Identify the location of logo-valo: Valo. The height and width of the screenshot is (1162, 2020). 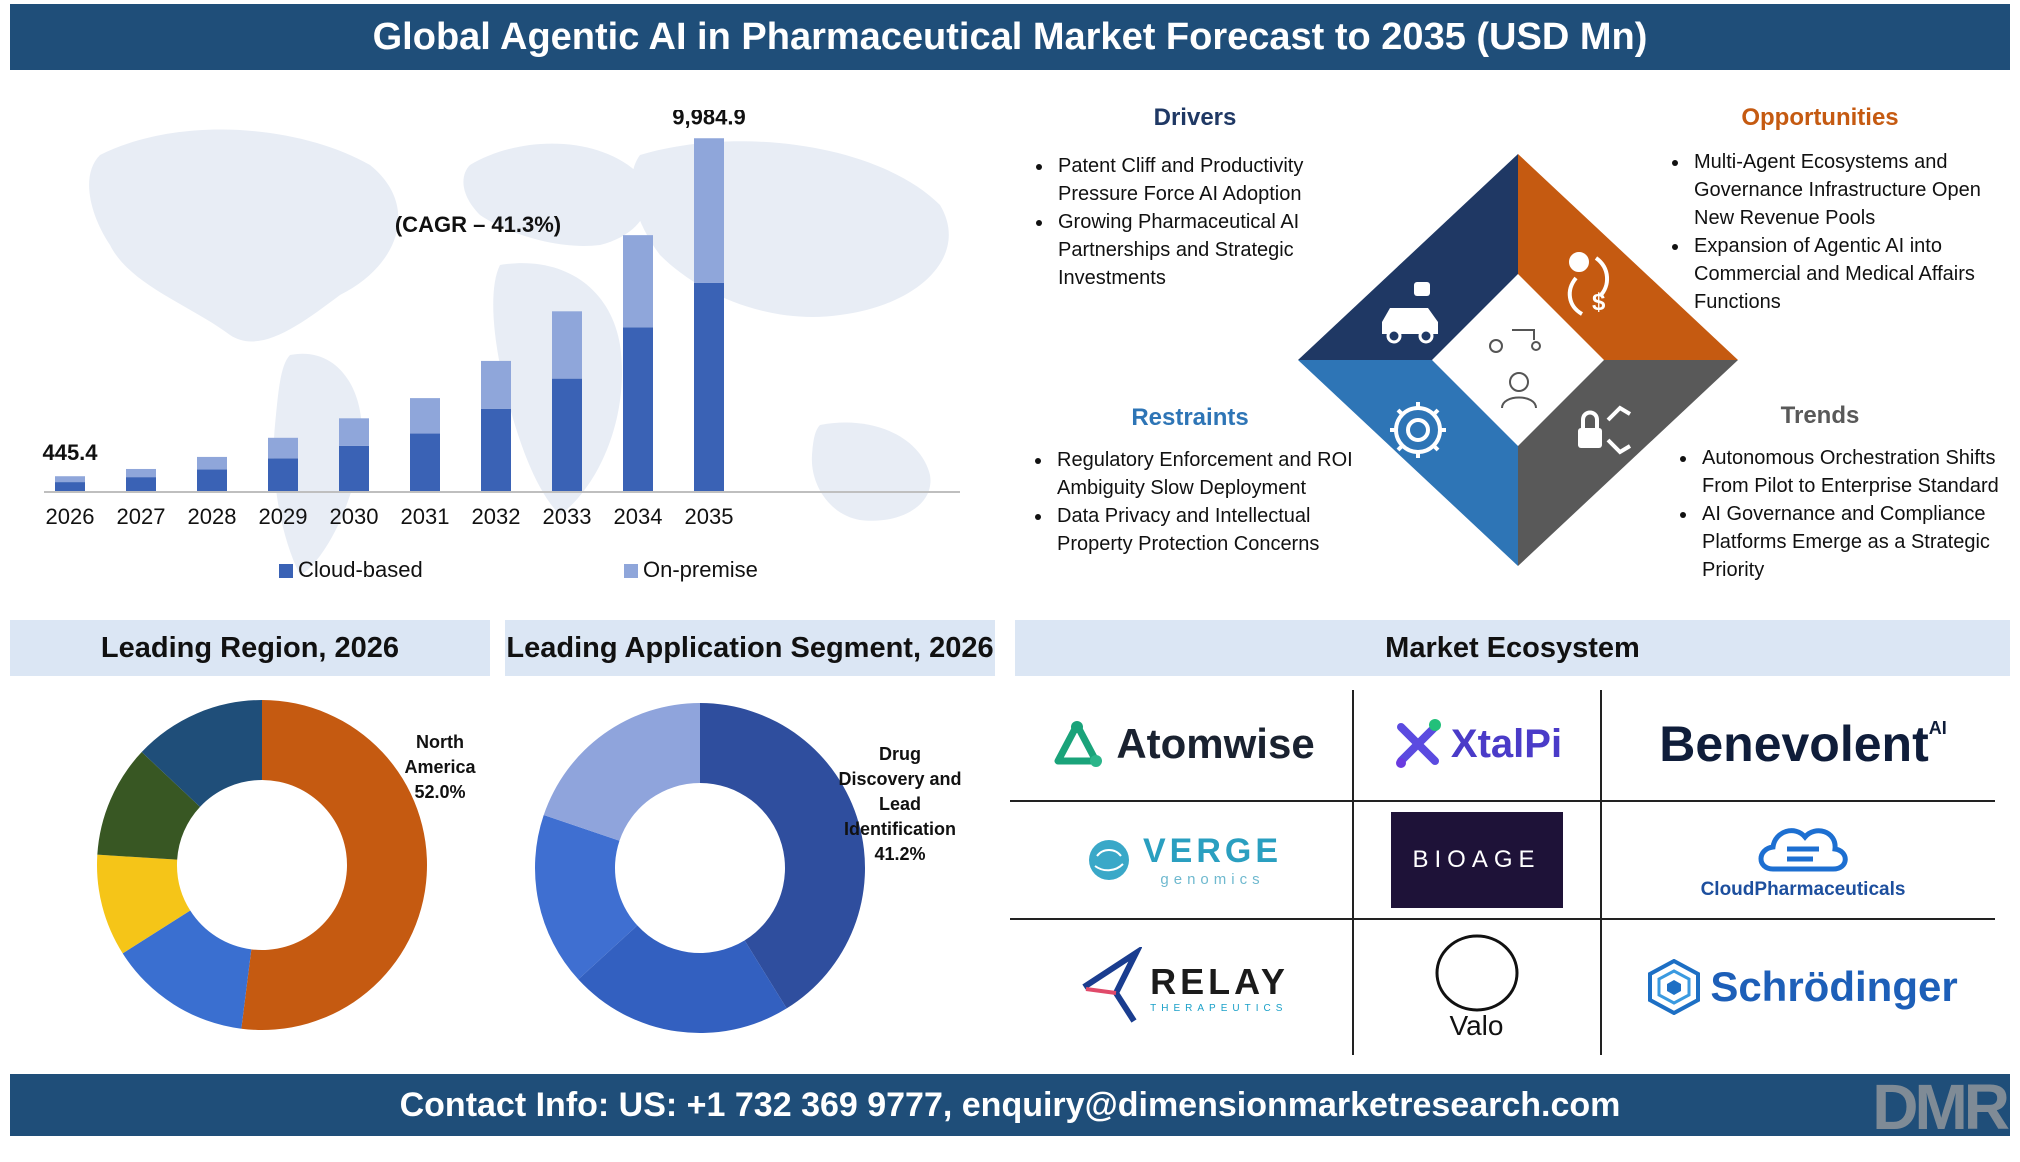
(1476, 987).